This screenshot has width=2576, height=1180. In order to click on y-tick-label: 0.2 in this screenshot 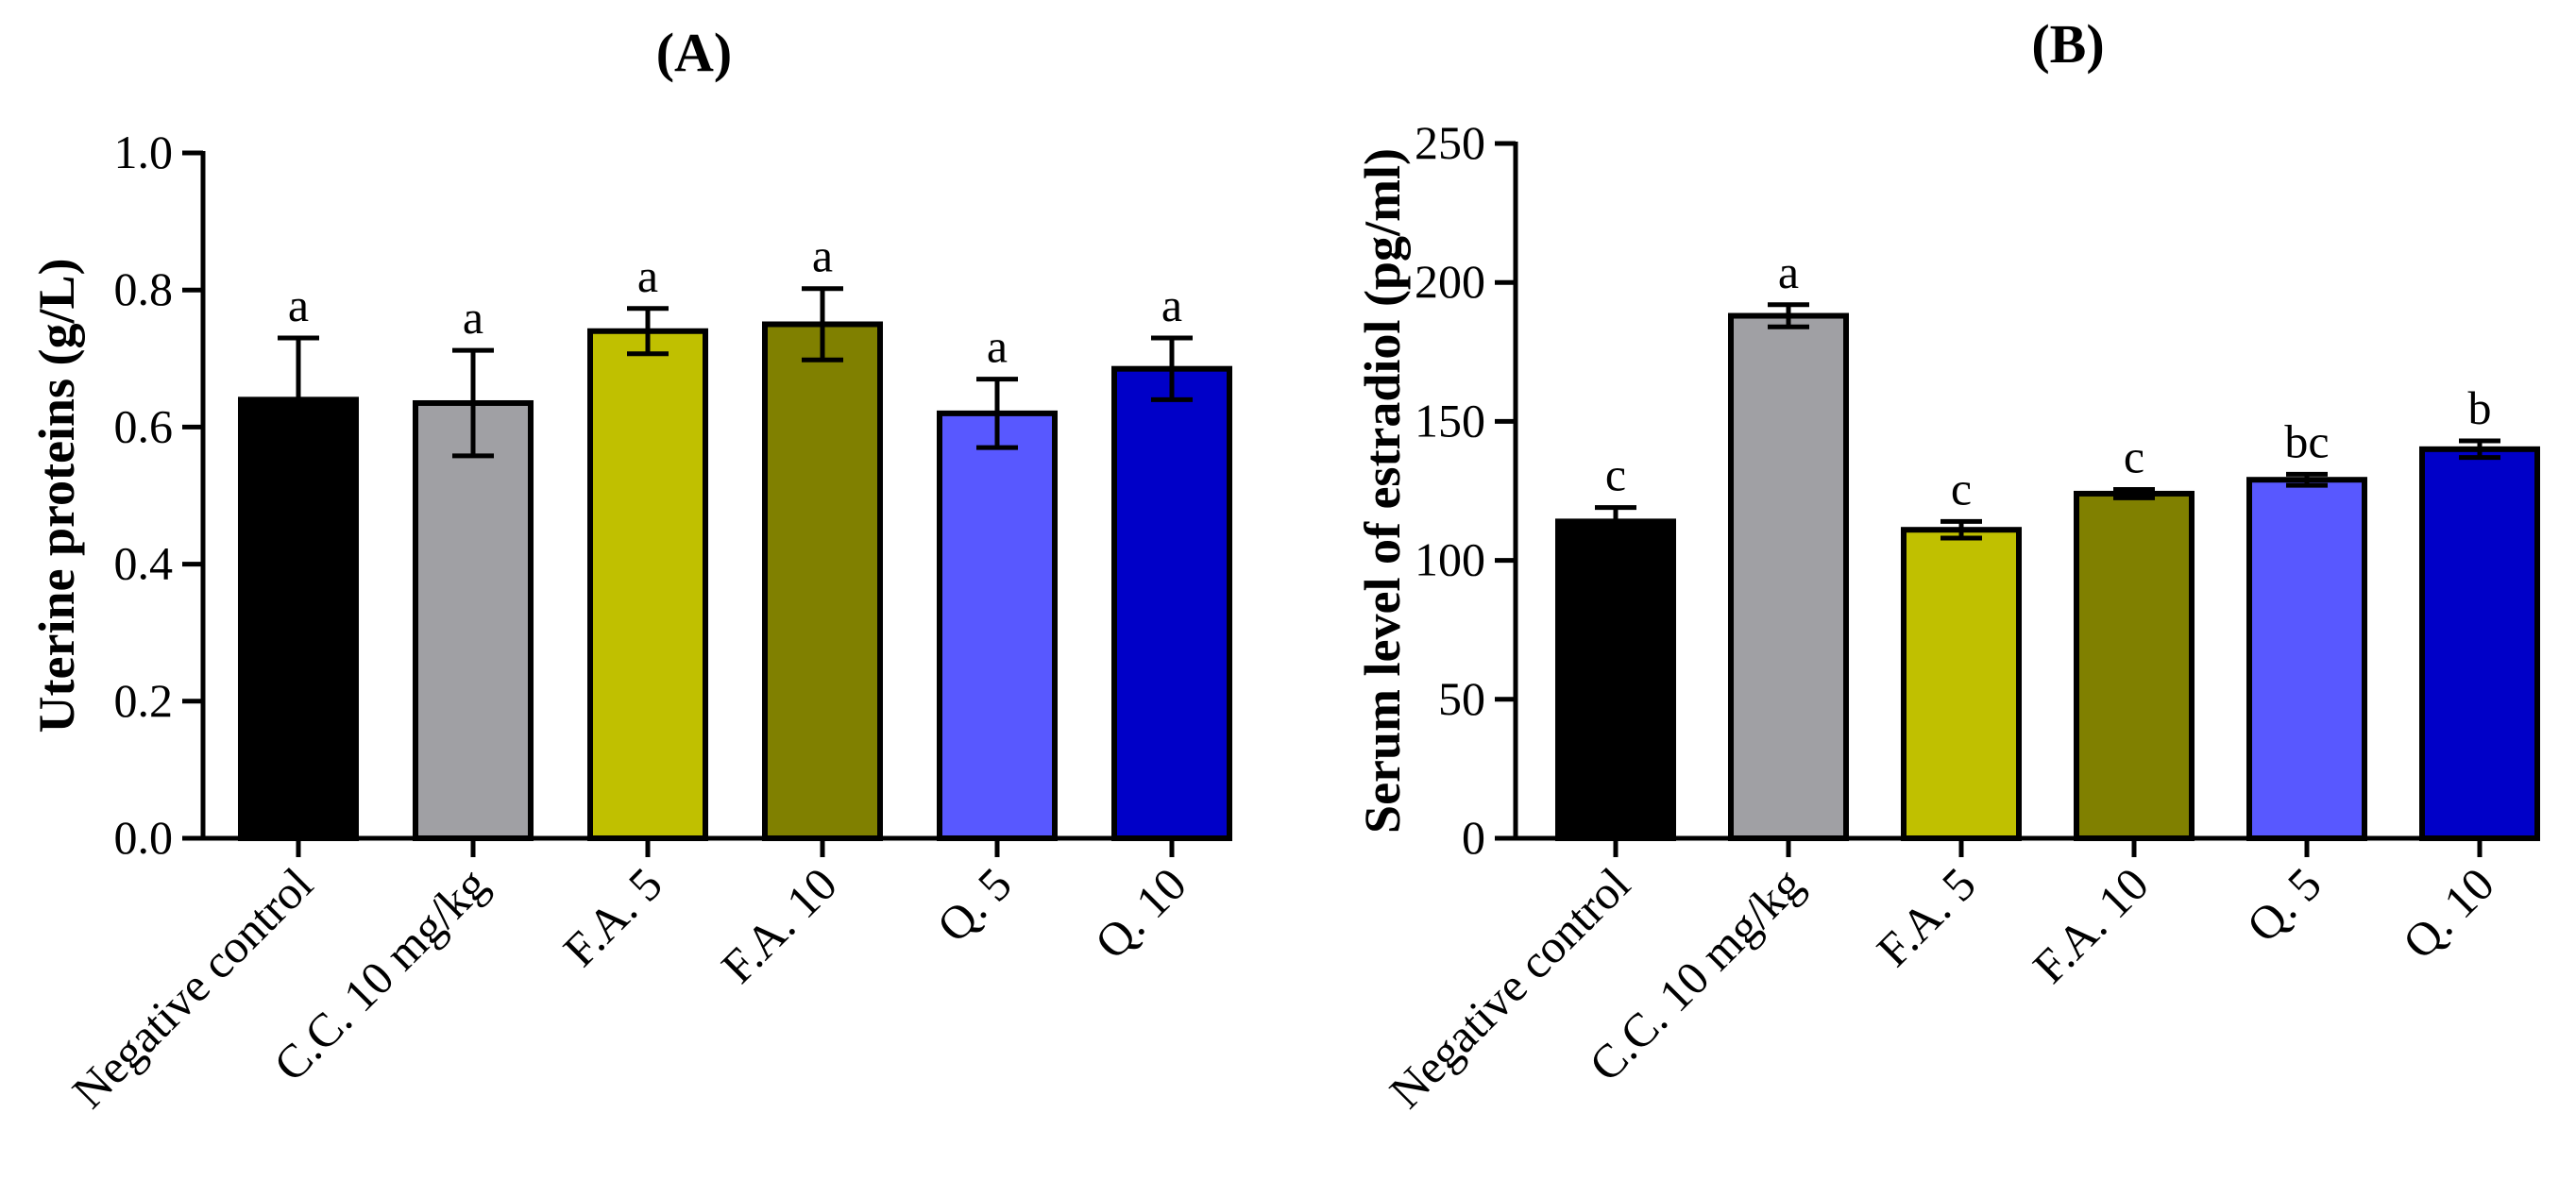, I will do `click(144, 700)`.